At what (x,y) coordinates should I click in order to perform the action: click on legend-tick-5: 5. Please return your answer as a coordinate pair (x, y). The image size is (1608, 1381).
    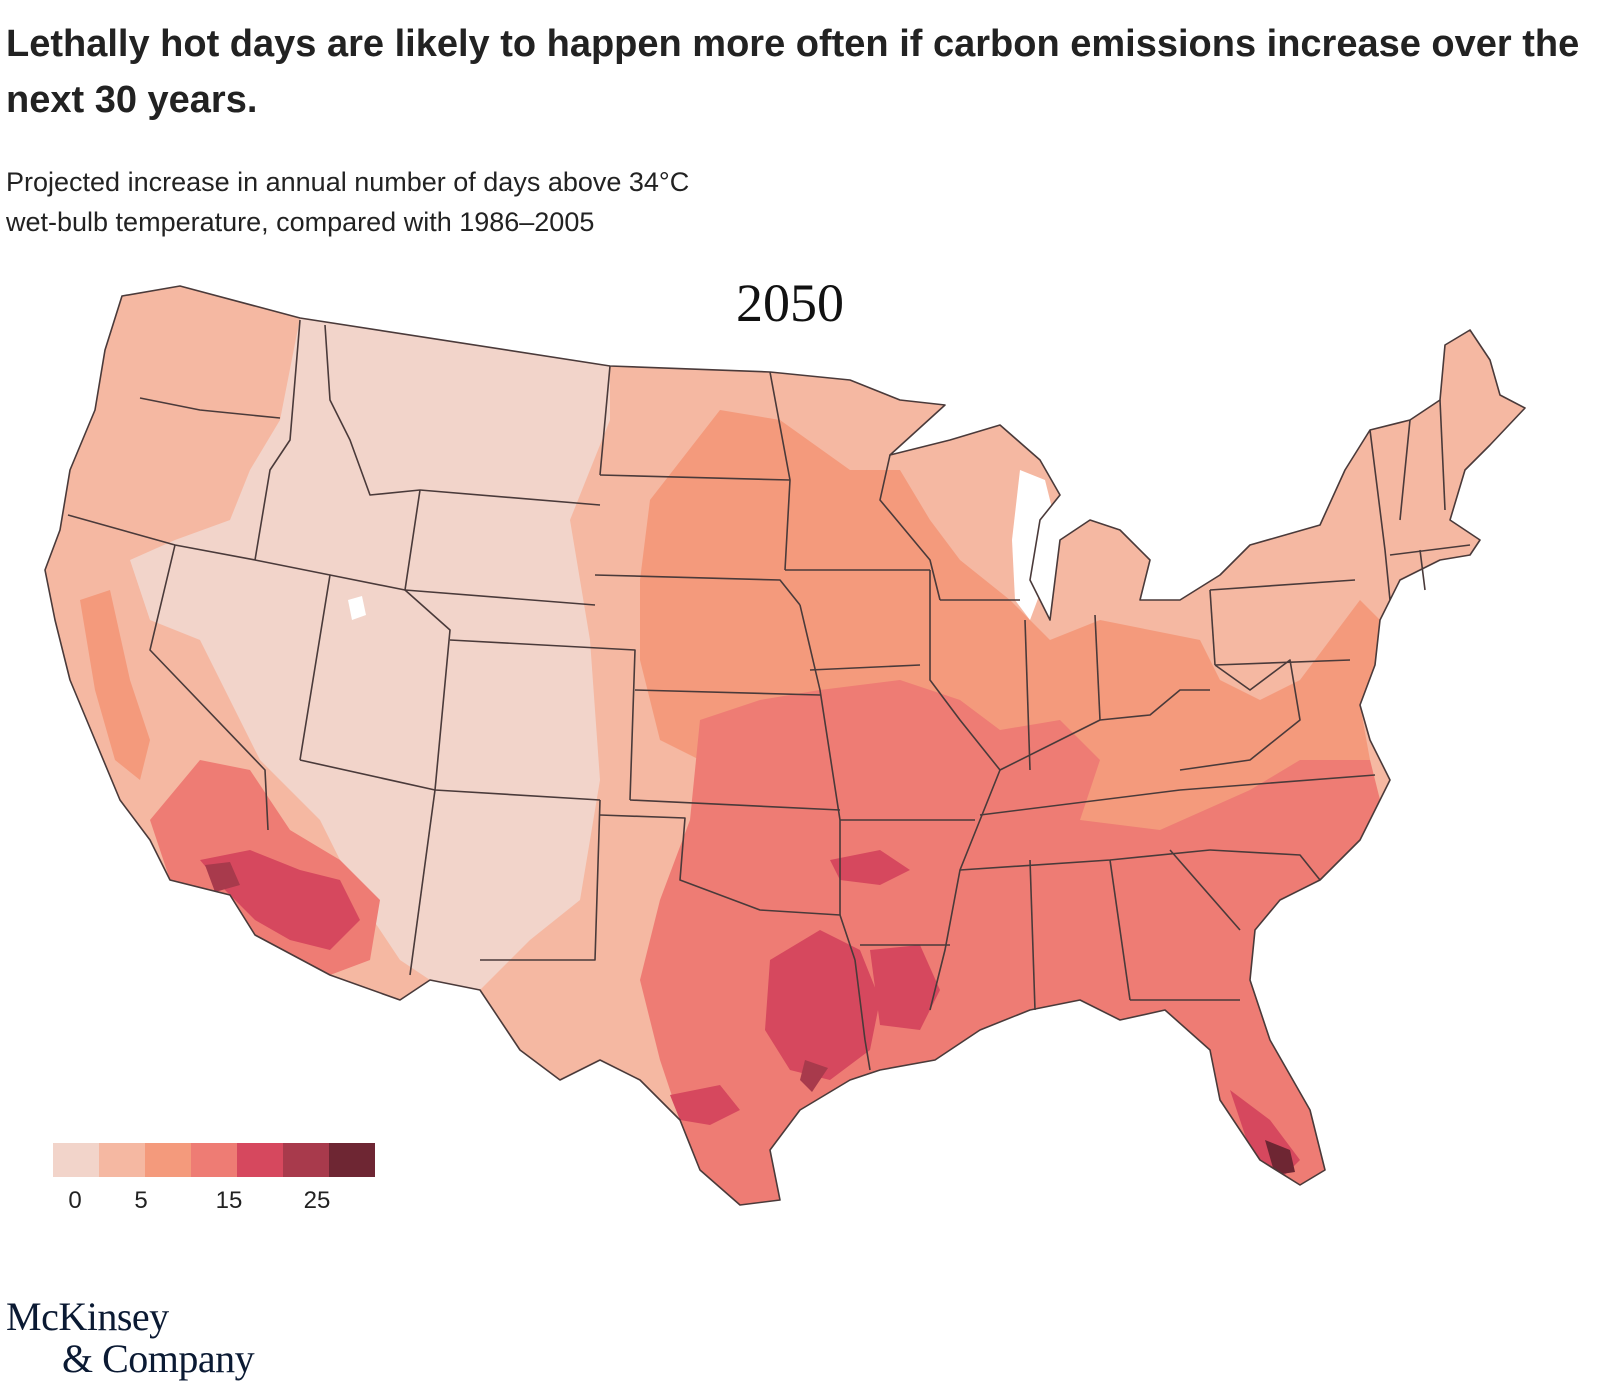
    Looking at the image, I should click on (141, 1200).